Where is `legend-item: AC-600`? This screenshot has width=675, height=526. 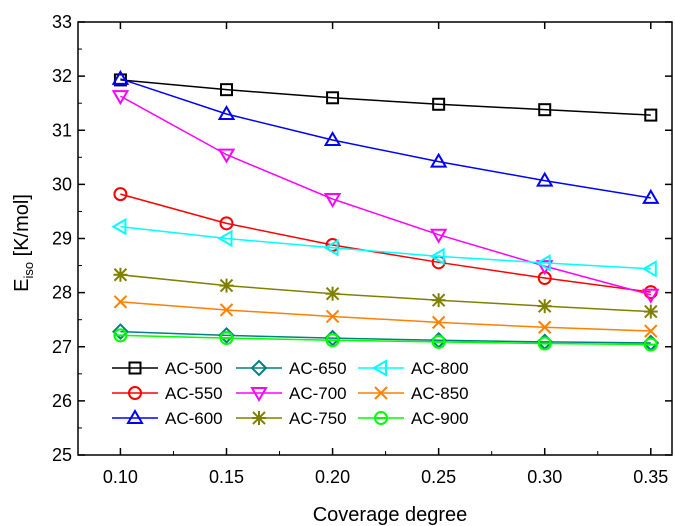 legend-item: AC-600 is located at coordinates (167, 418).